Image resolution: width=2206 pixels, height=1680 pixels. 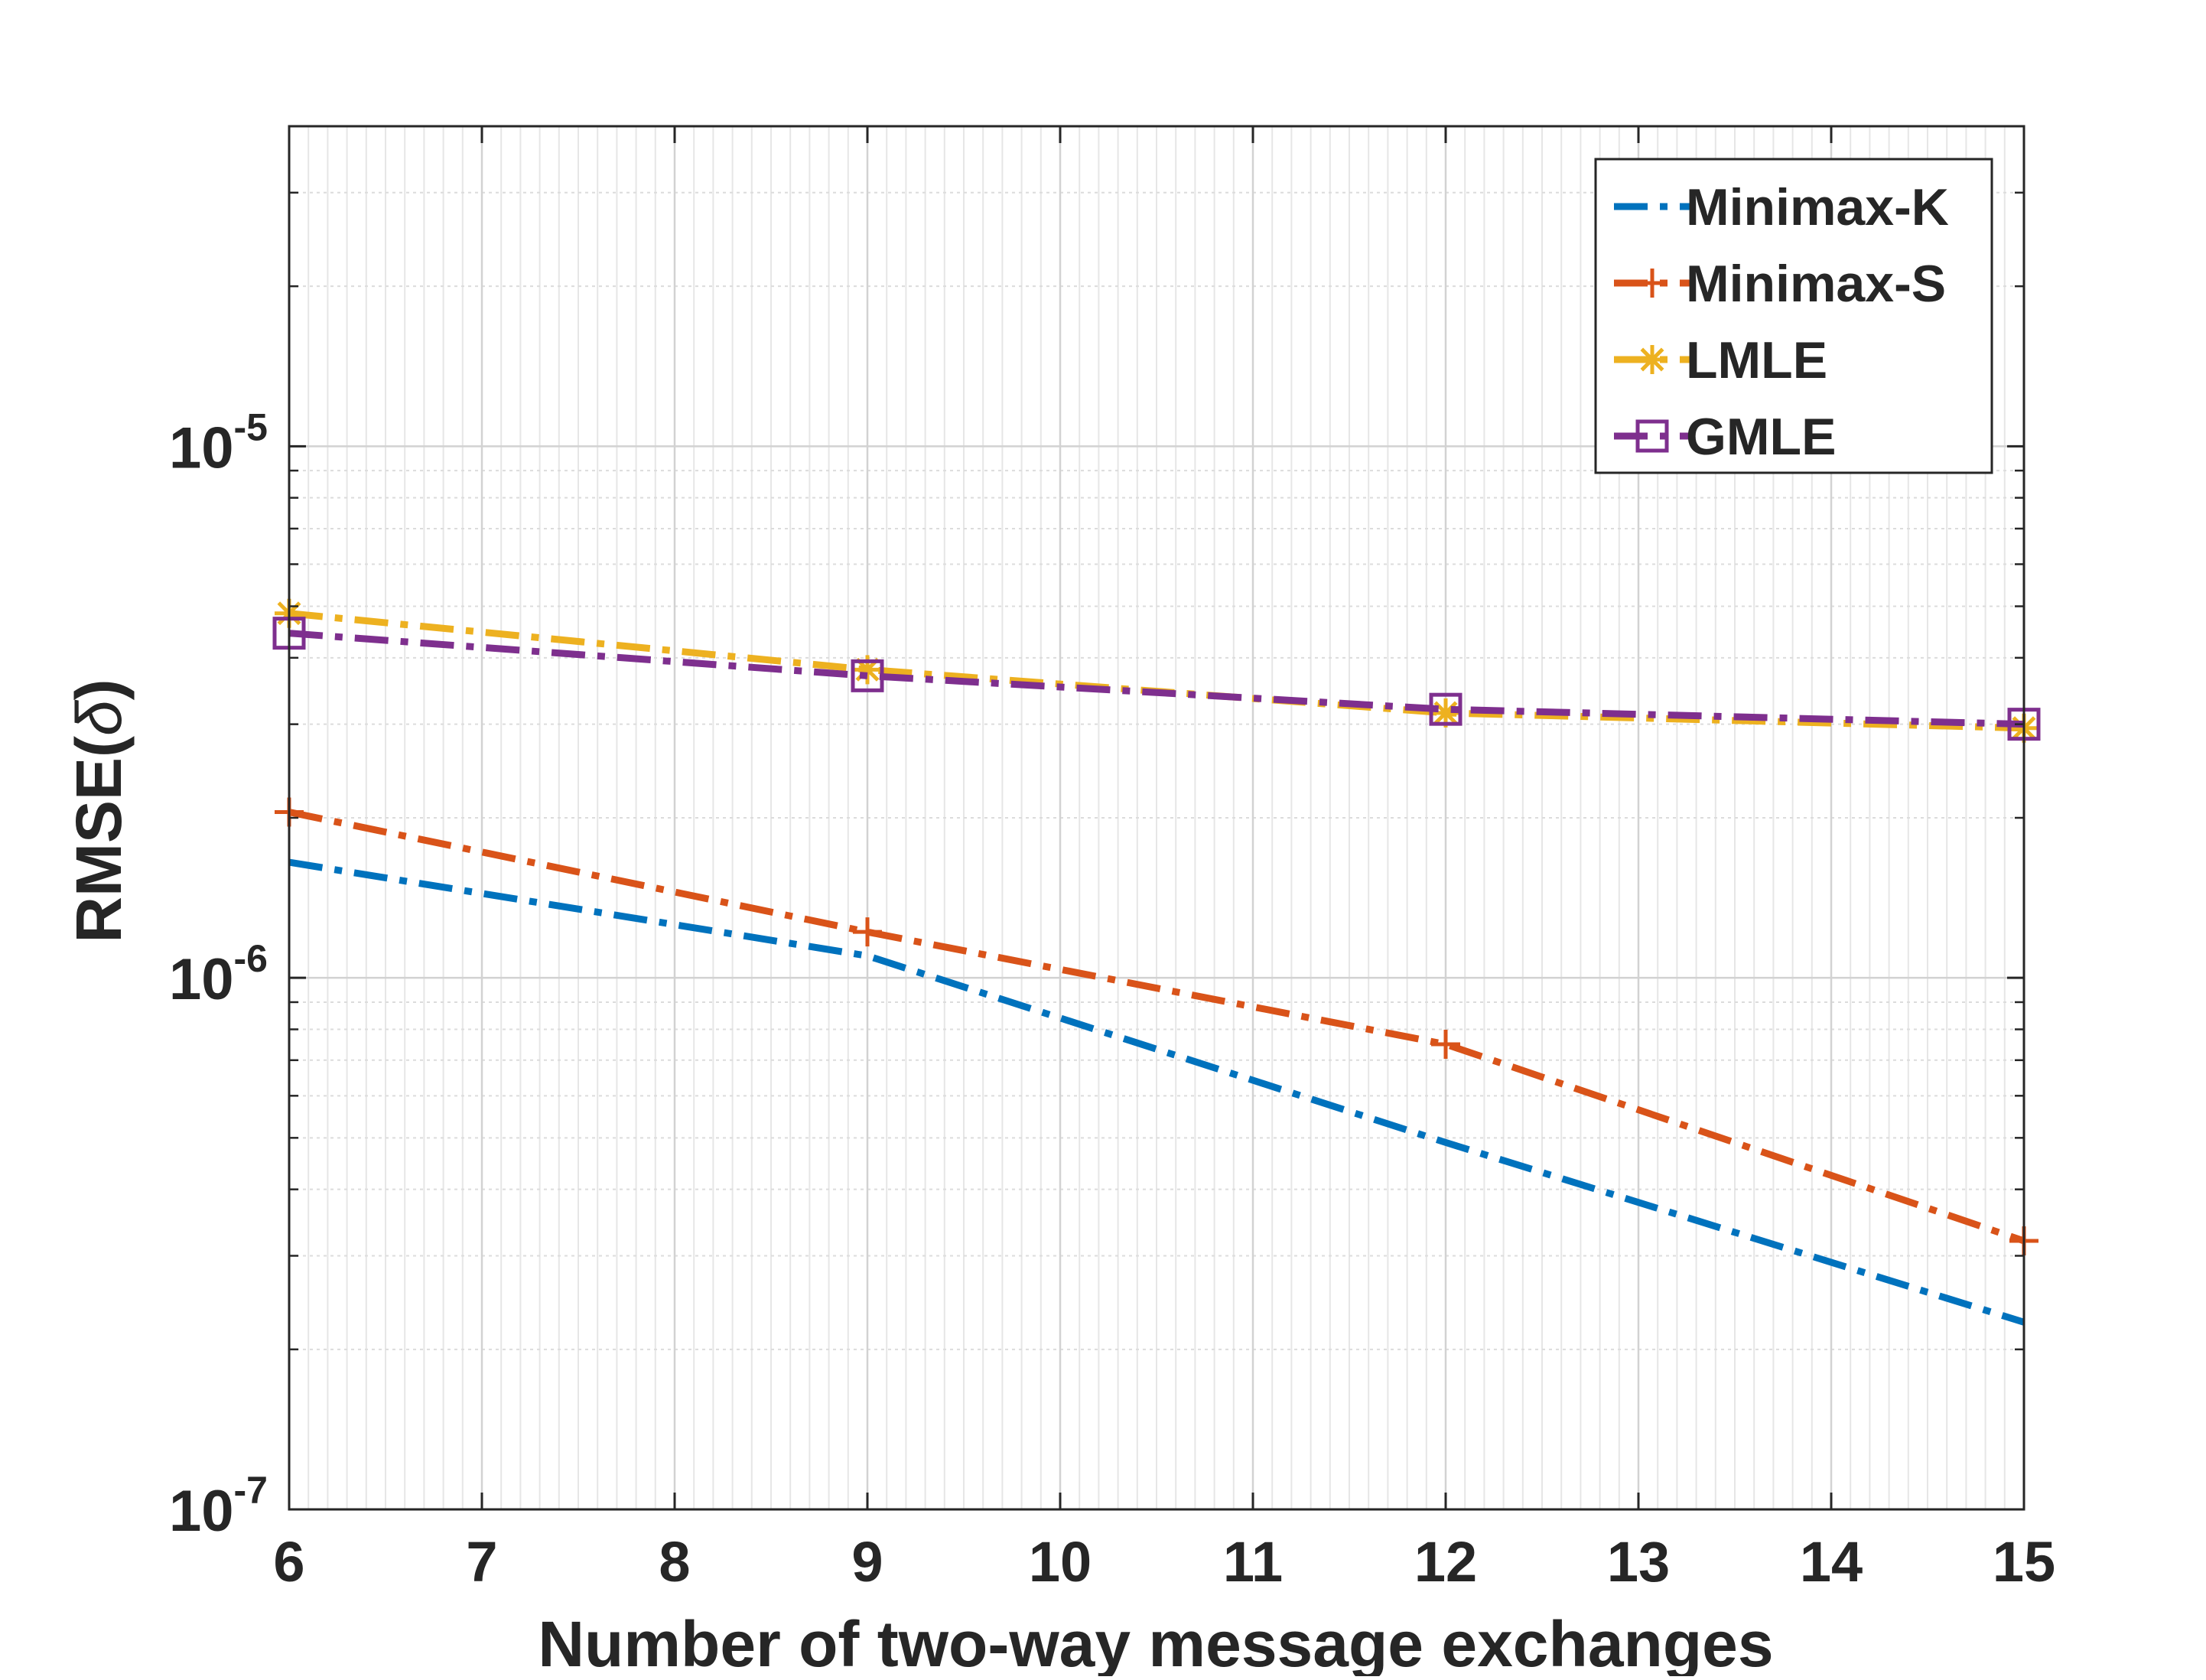 I want to click on y-tick-label-exponent: -5, so click(x=251, y=426).